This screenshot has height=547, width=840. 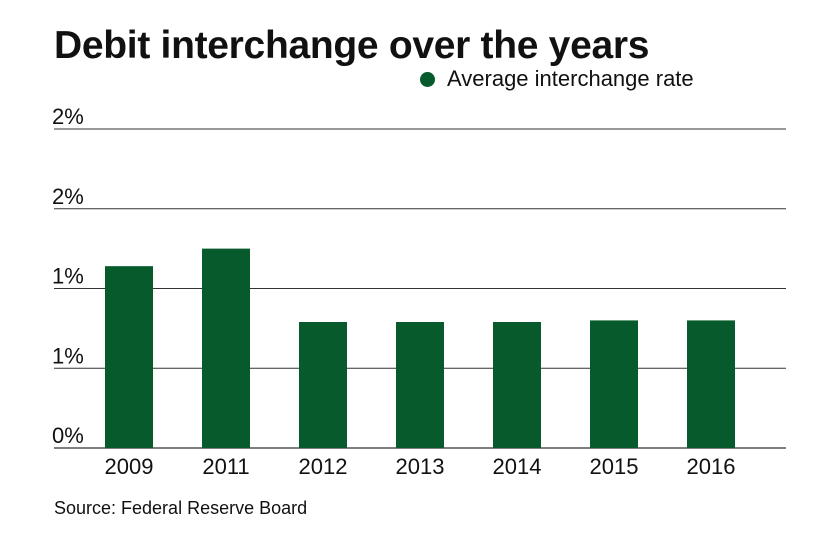 What do you see at coordinates (614, 384) in the screenshot?
I see `bar-2015` at bounding box center [614, 384].